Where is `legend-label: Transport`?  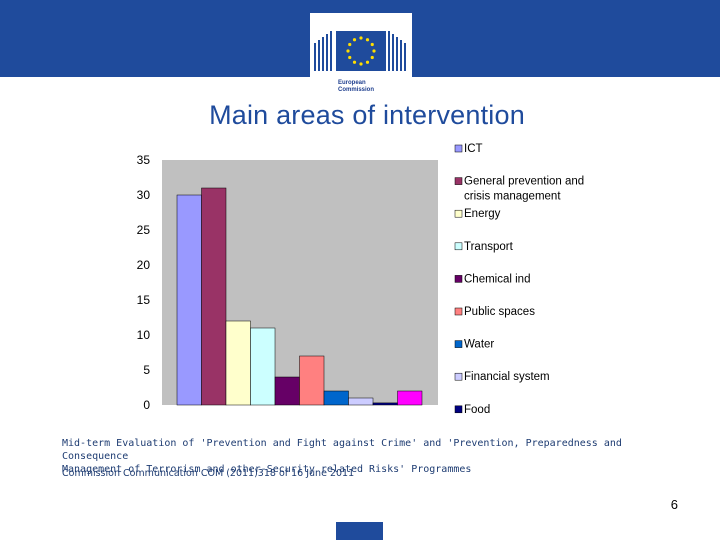 legend-label: Transport is located at coordinates (489, 247).